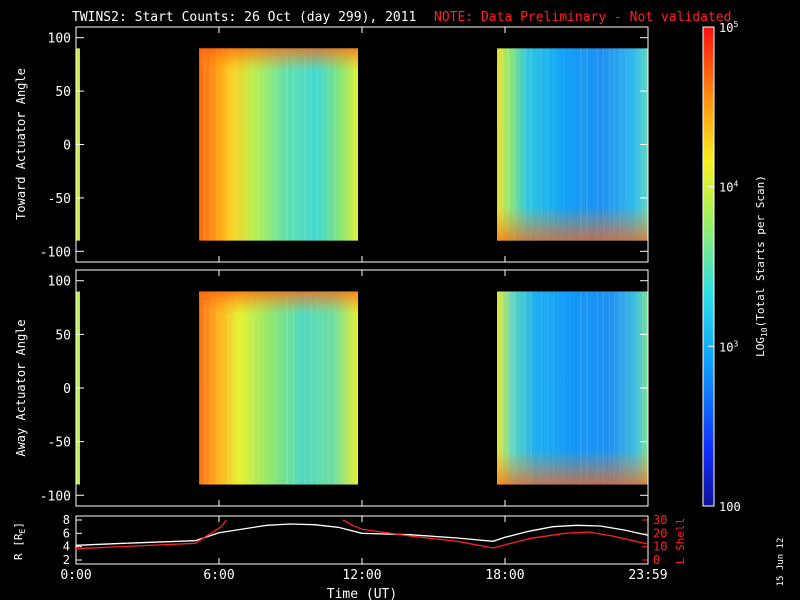  What do you see at coordinates (59, 282) in the screenshot?
I see `away-ytick-label: 100` at bounding box center [59, 282].